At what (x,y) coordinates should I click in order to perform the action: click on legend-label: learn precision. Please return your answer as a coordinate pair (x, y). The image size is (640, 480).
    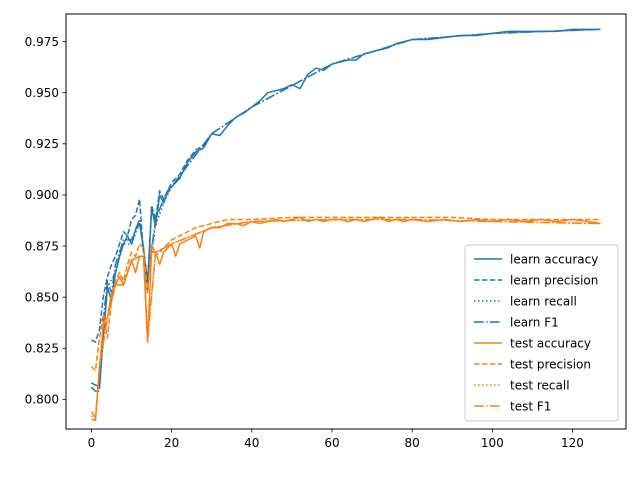
    Looking at the image, I should click on (554, 280).